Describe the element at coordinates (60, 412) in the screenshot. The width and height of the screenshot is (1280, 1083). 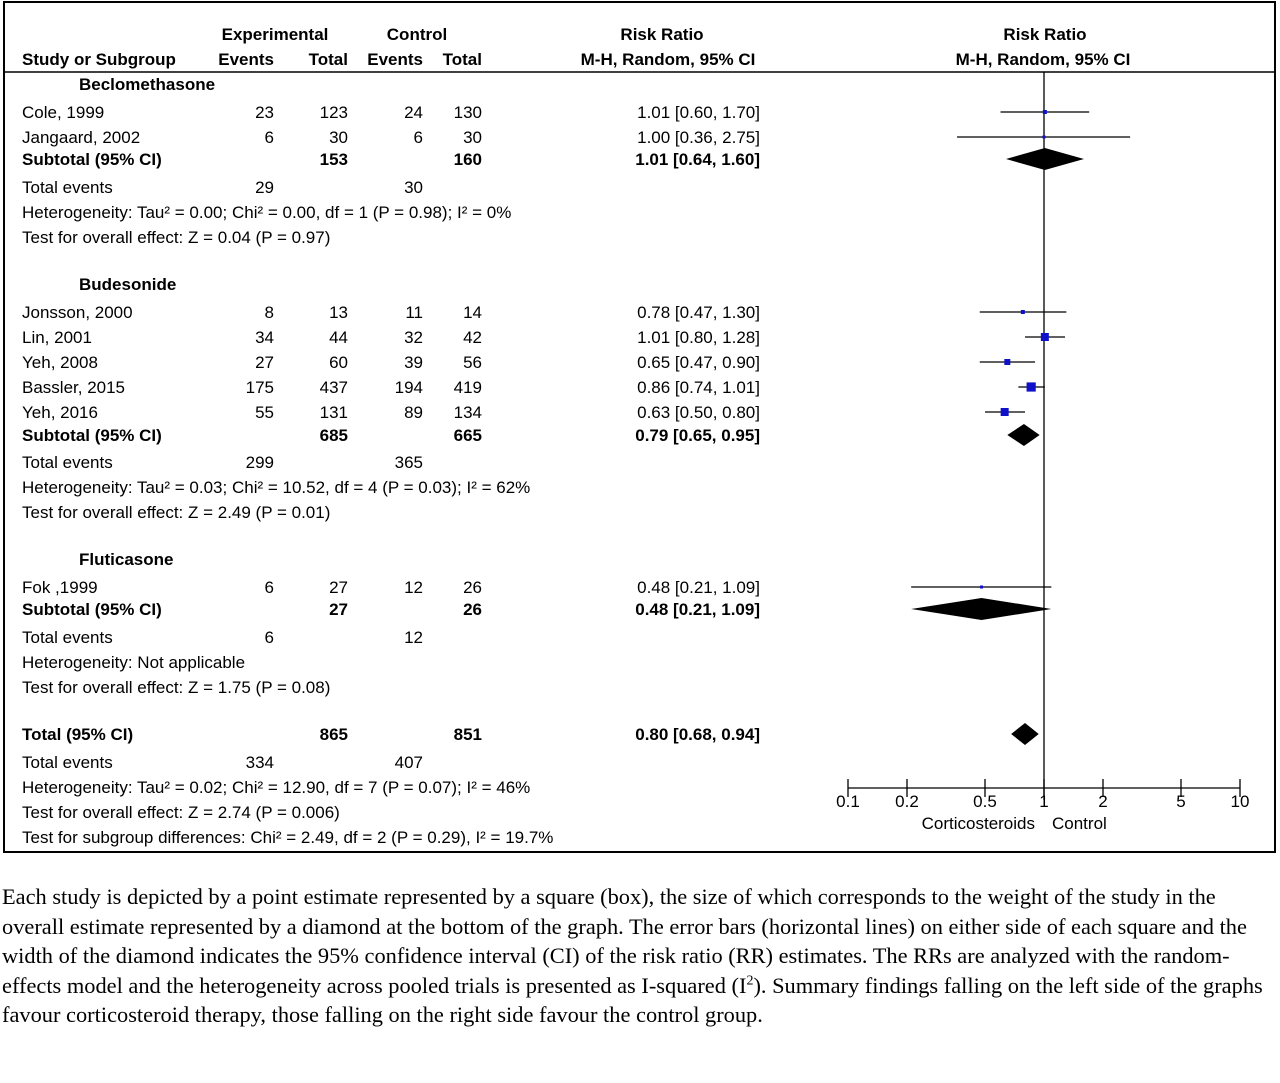
I see `study-name: Yeh, 2016` at that location.